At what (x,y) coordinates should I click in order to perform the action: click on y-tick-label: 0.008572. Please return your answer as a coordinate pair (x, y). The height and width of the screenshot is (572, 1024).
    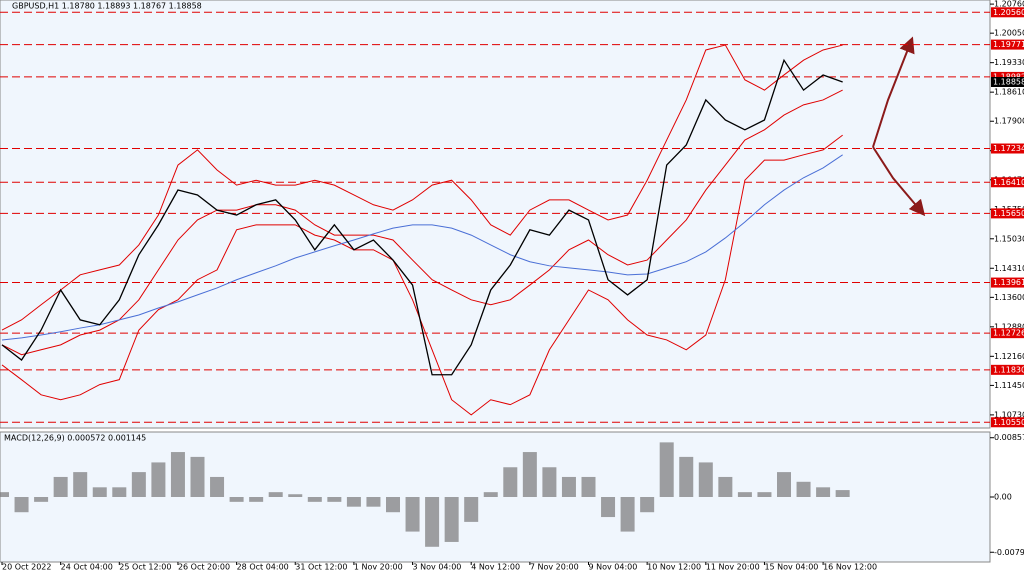
    Looking at the image, I should click on (1009, 437).